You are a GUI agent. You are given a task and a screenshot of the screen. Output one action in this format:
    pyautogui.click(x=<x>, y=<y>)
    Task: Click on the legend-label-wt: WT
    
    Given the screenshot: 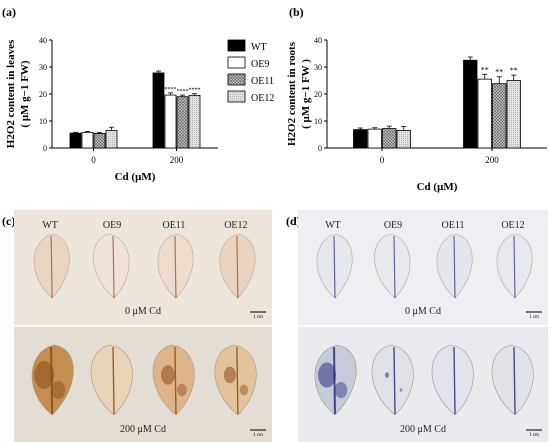 What is the action you would take?
    pyautogui.click(x=259, y=47)
    